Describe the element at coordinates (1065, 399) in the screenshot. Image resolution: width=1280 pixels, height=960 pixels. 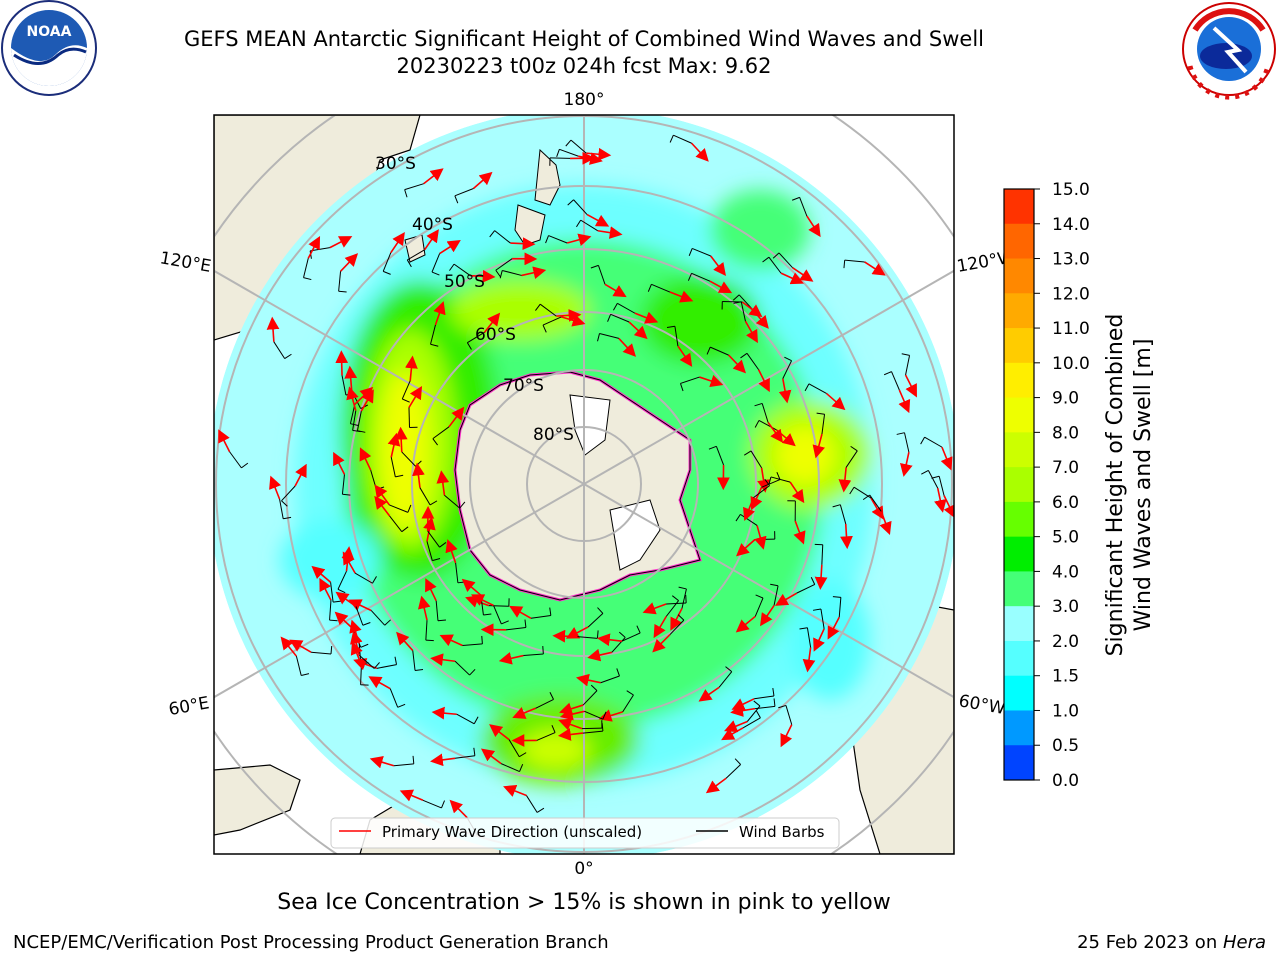
I see `colorbar-tick-label: 9.0` at that location.